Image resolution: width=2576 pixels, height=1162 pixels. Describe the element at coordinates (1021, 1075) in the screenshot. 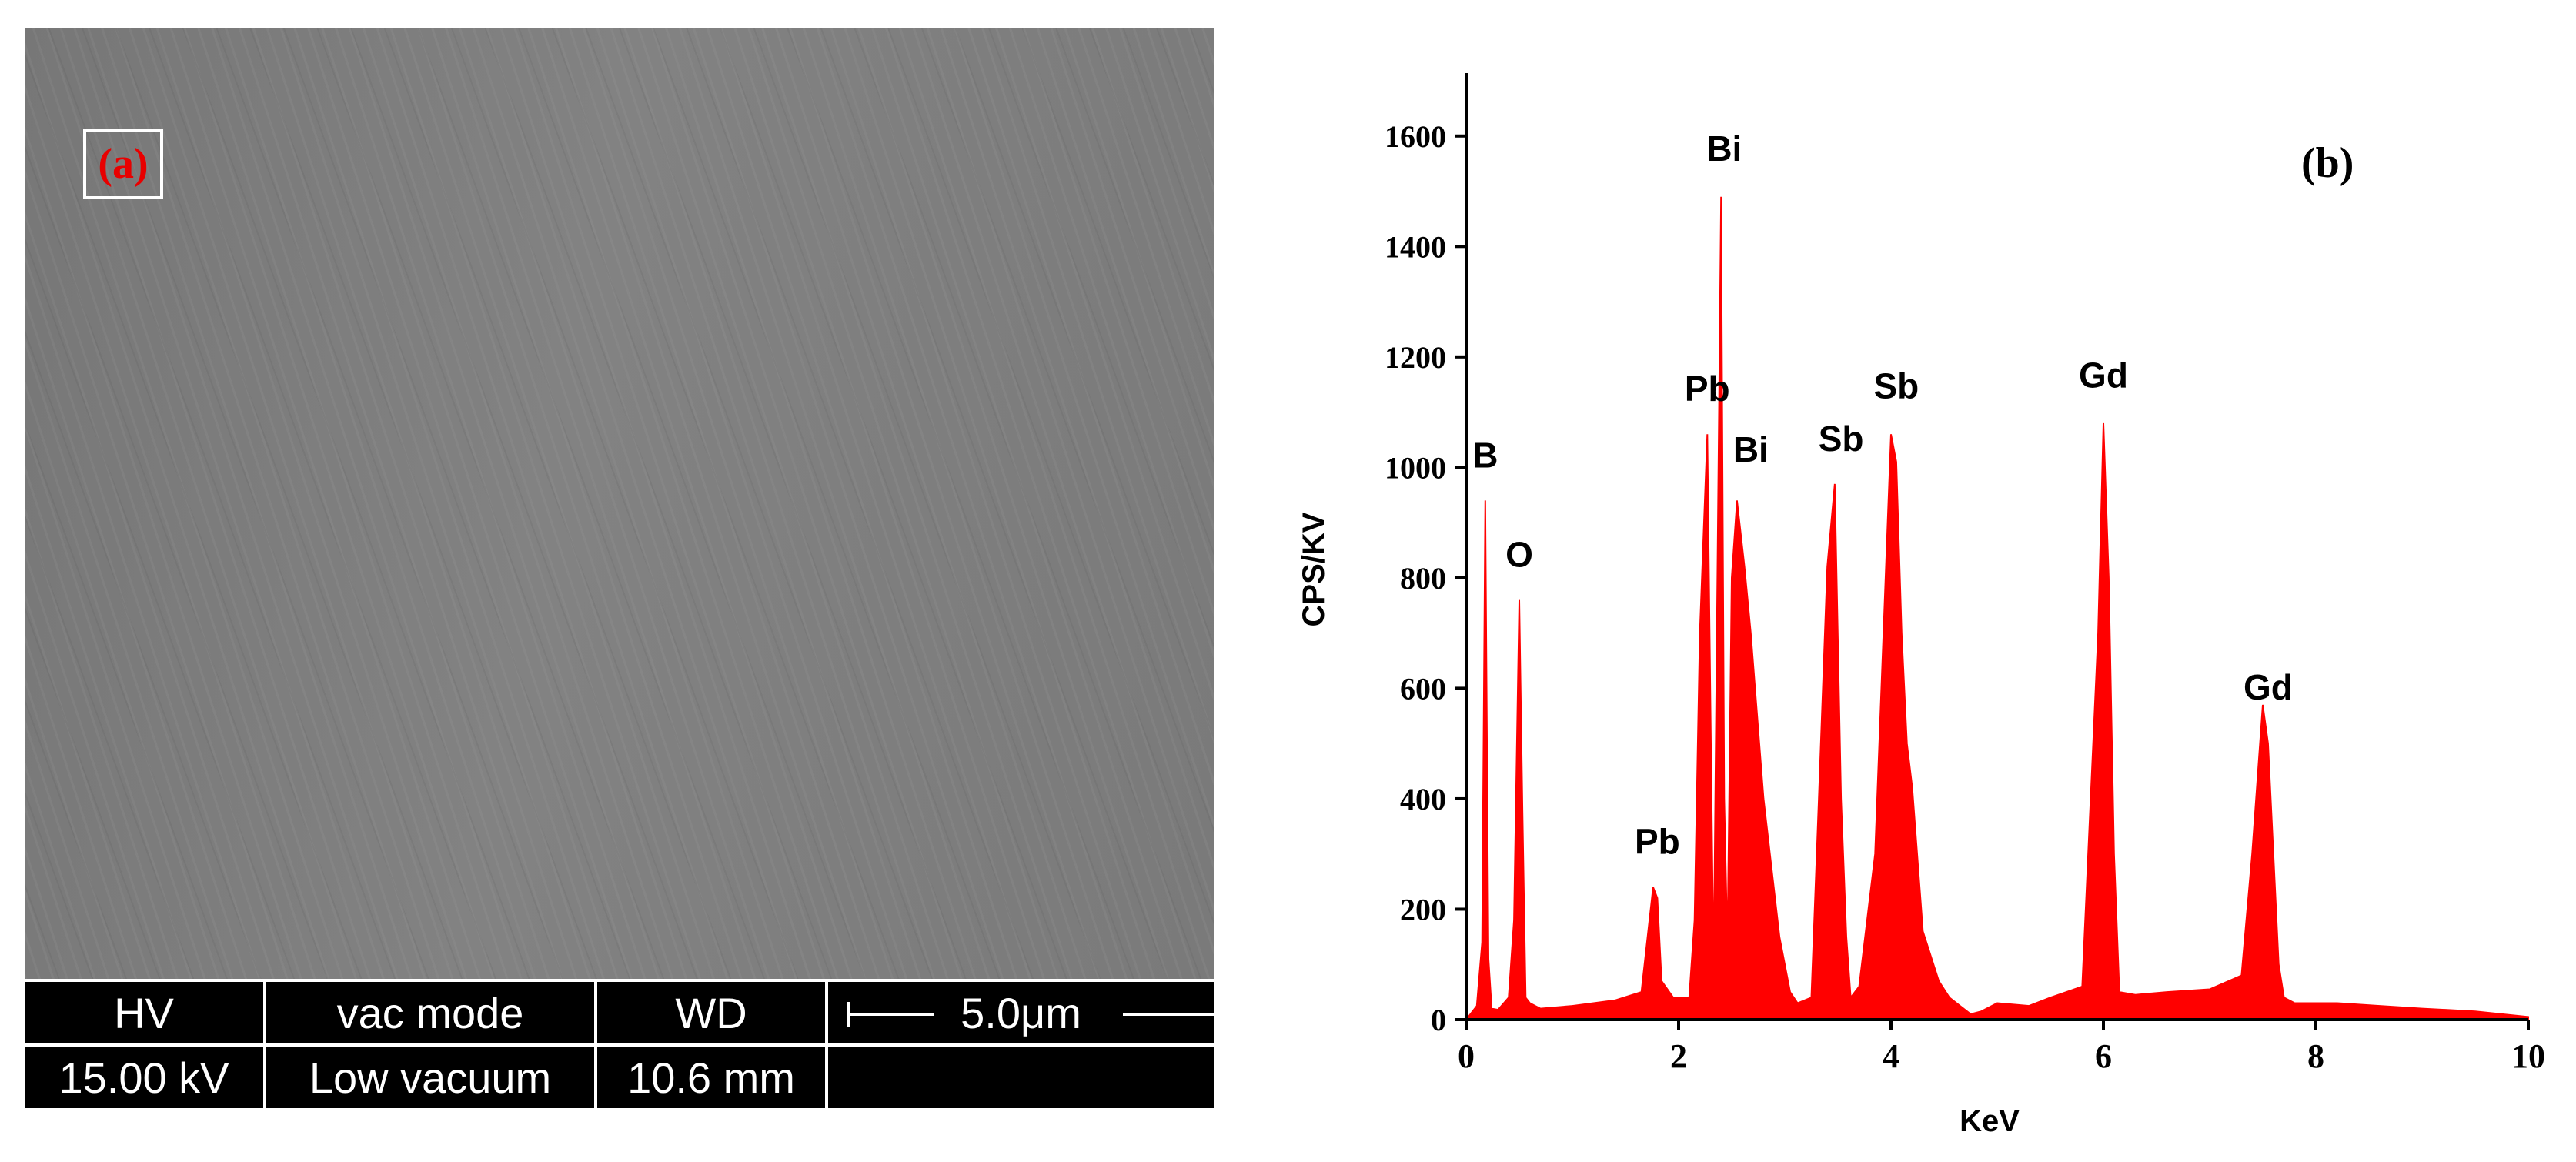

I see `databar-scale-empty` at that location.